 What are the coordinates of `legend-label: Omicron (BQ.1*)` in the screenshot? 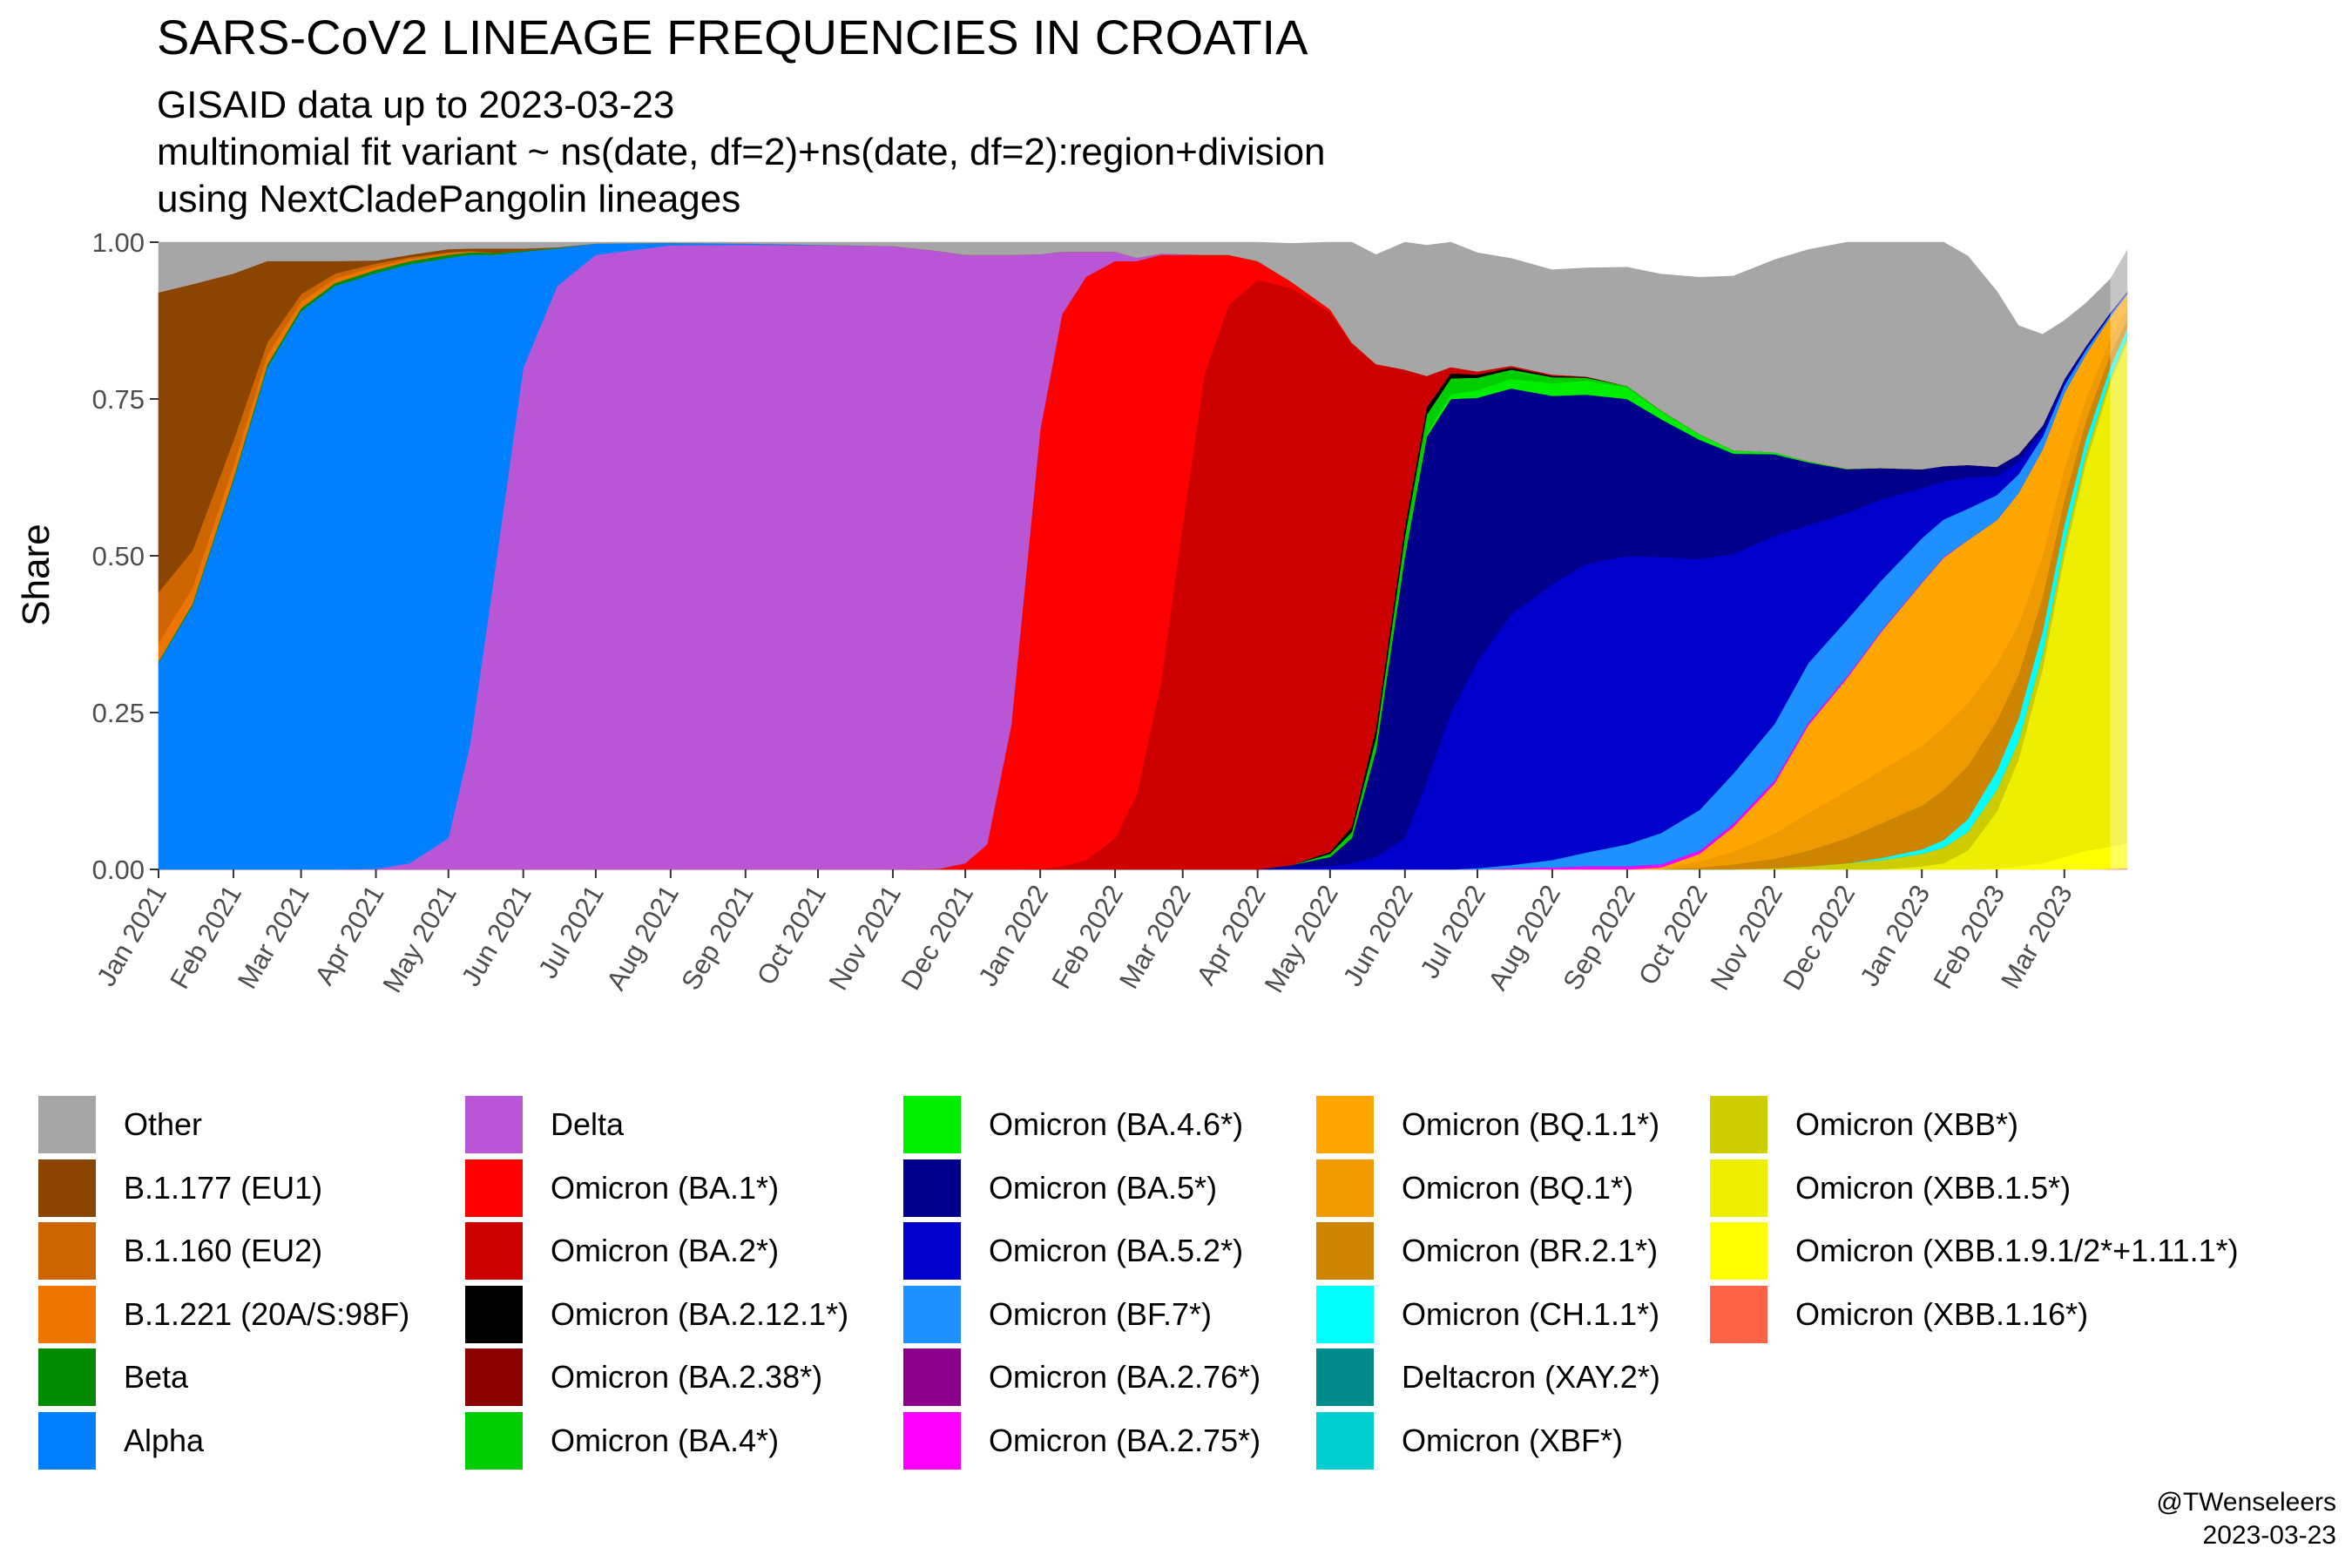 It's located at (1518, 1187).